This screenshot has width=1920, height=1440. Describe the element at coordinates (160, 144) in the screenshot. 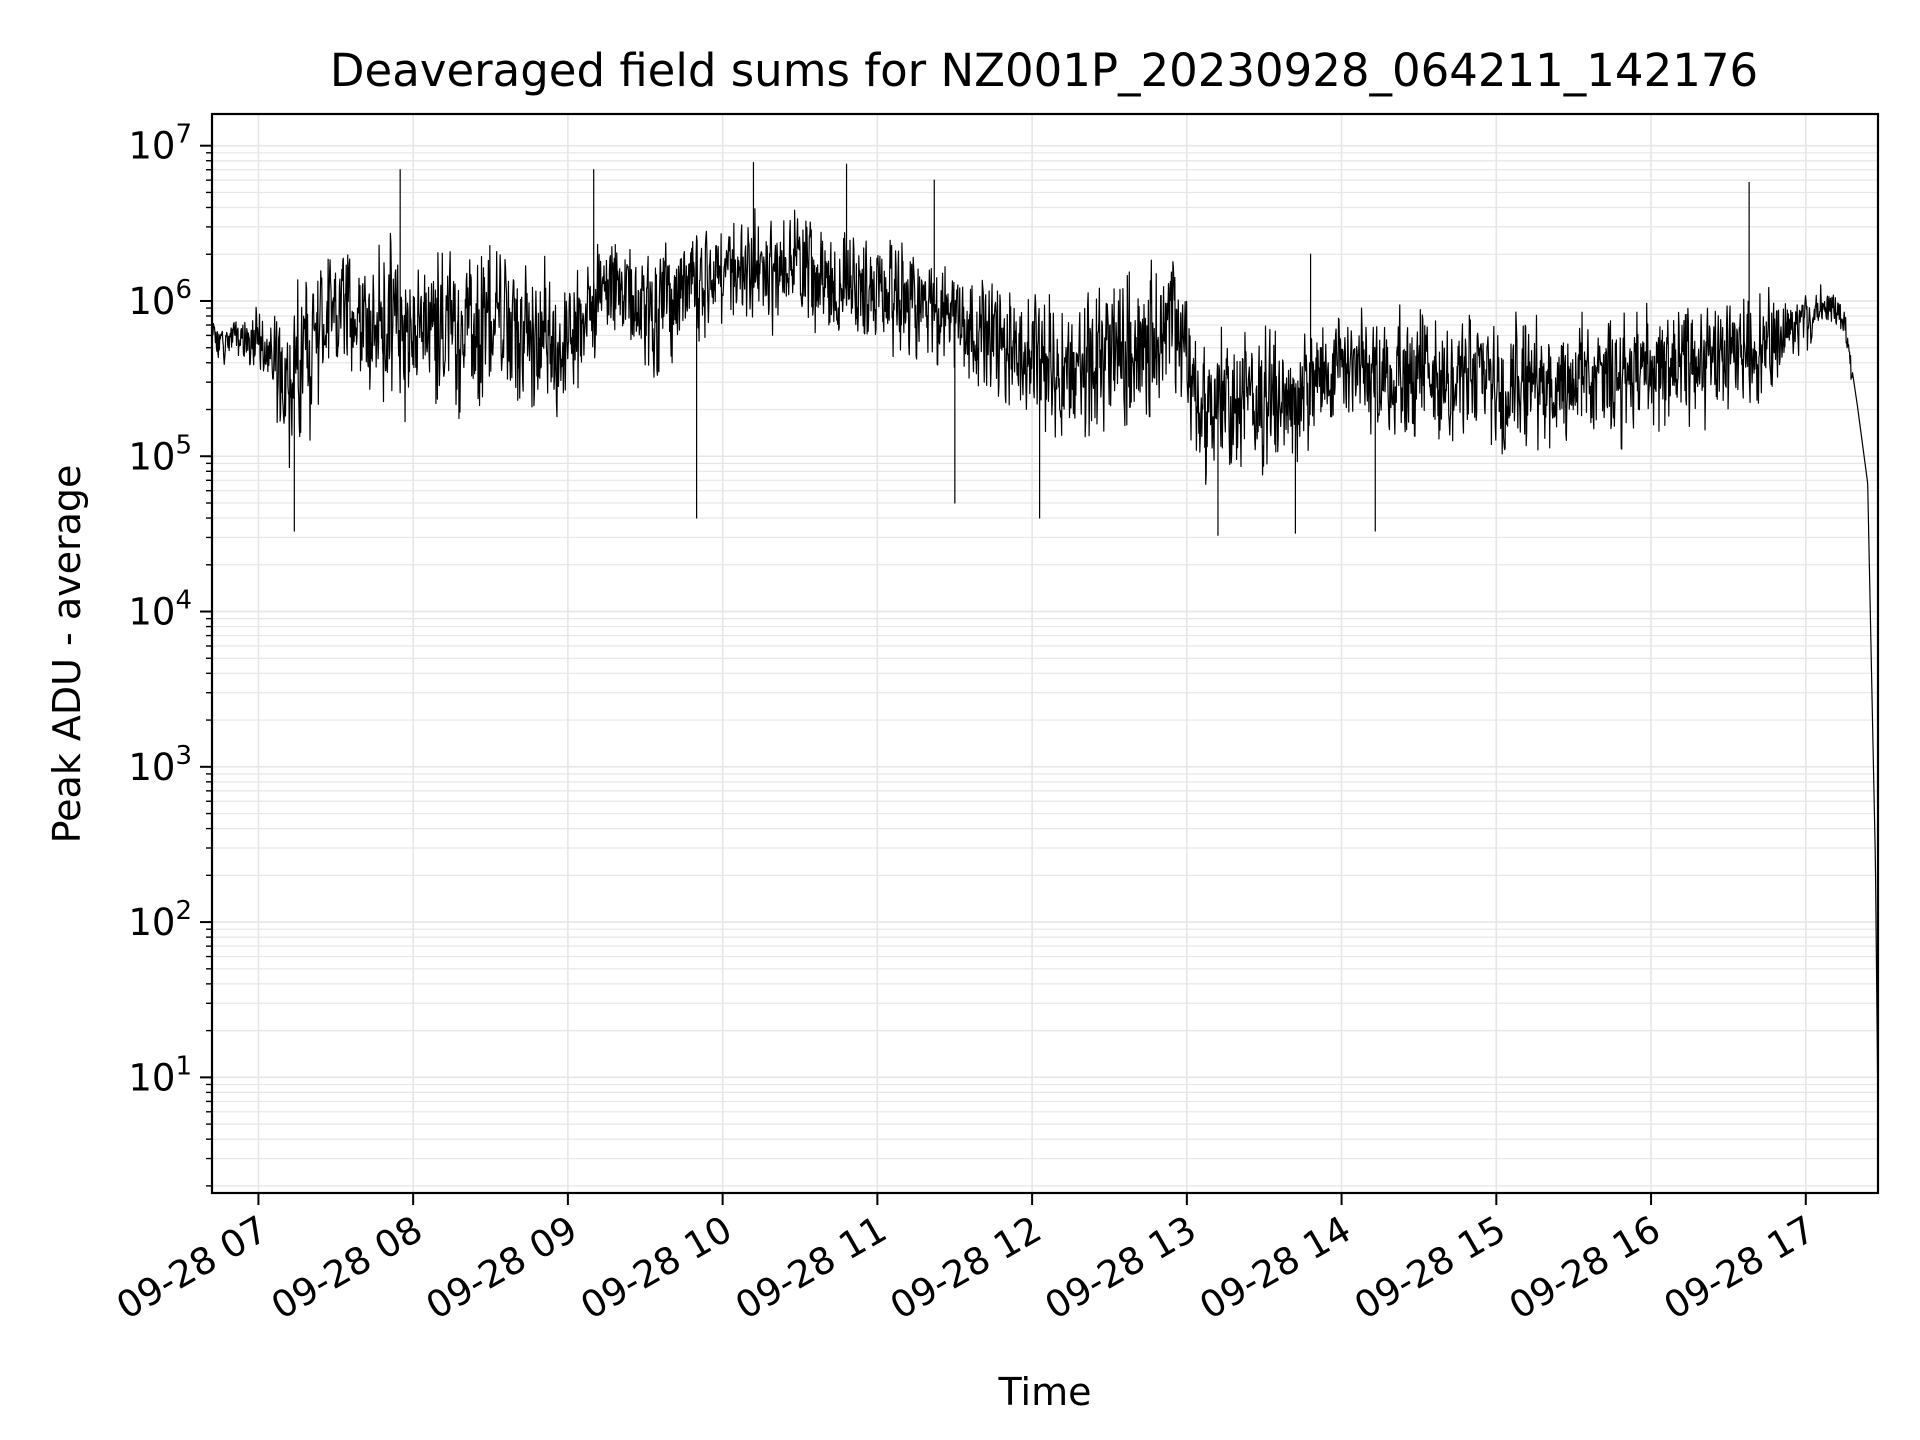

I see `y-tick-label: 107` at that location.